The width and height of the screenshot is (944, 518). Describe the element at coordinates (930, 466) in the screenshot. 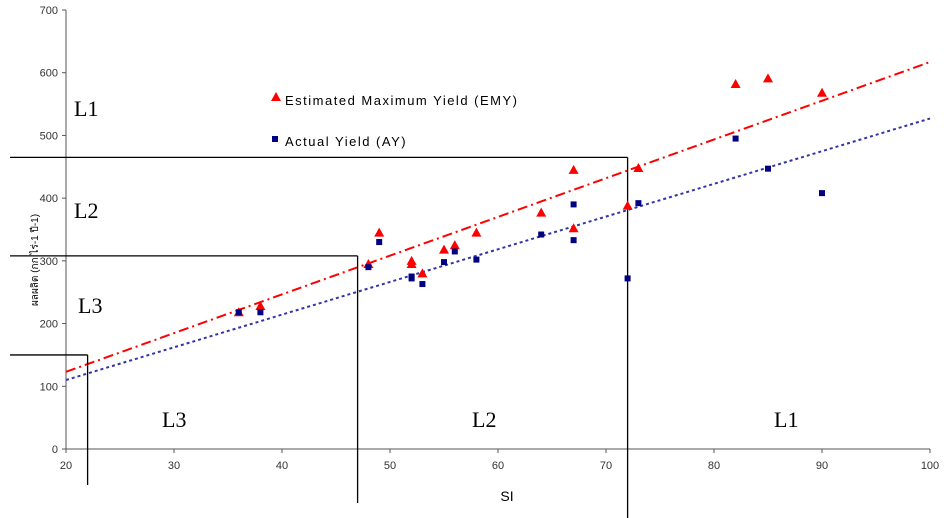

I see `x-tick-label: 100` at that location.